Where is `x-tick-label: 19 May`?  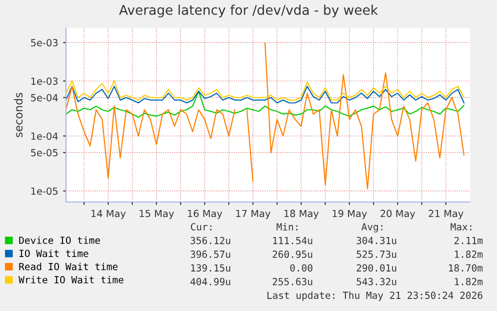
x-tick-label: 19 May is located at coordinates (349, 215).